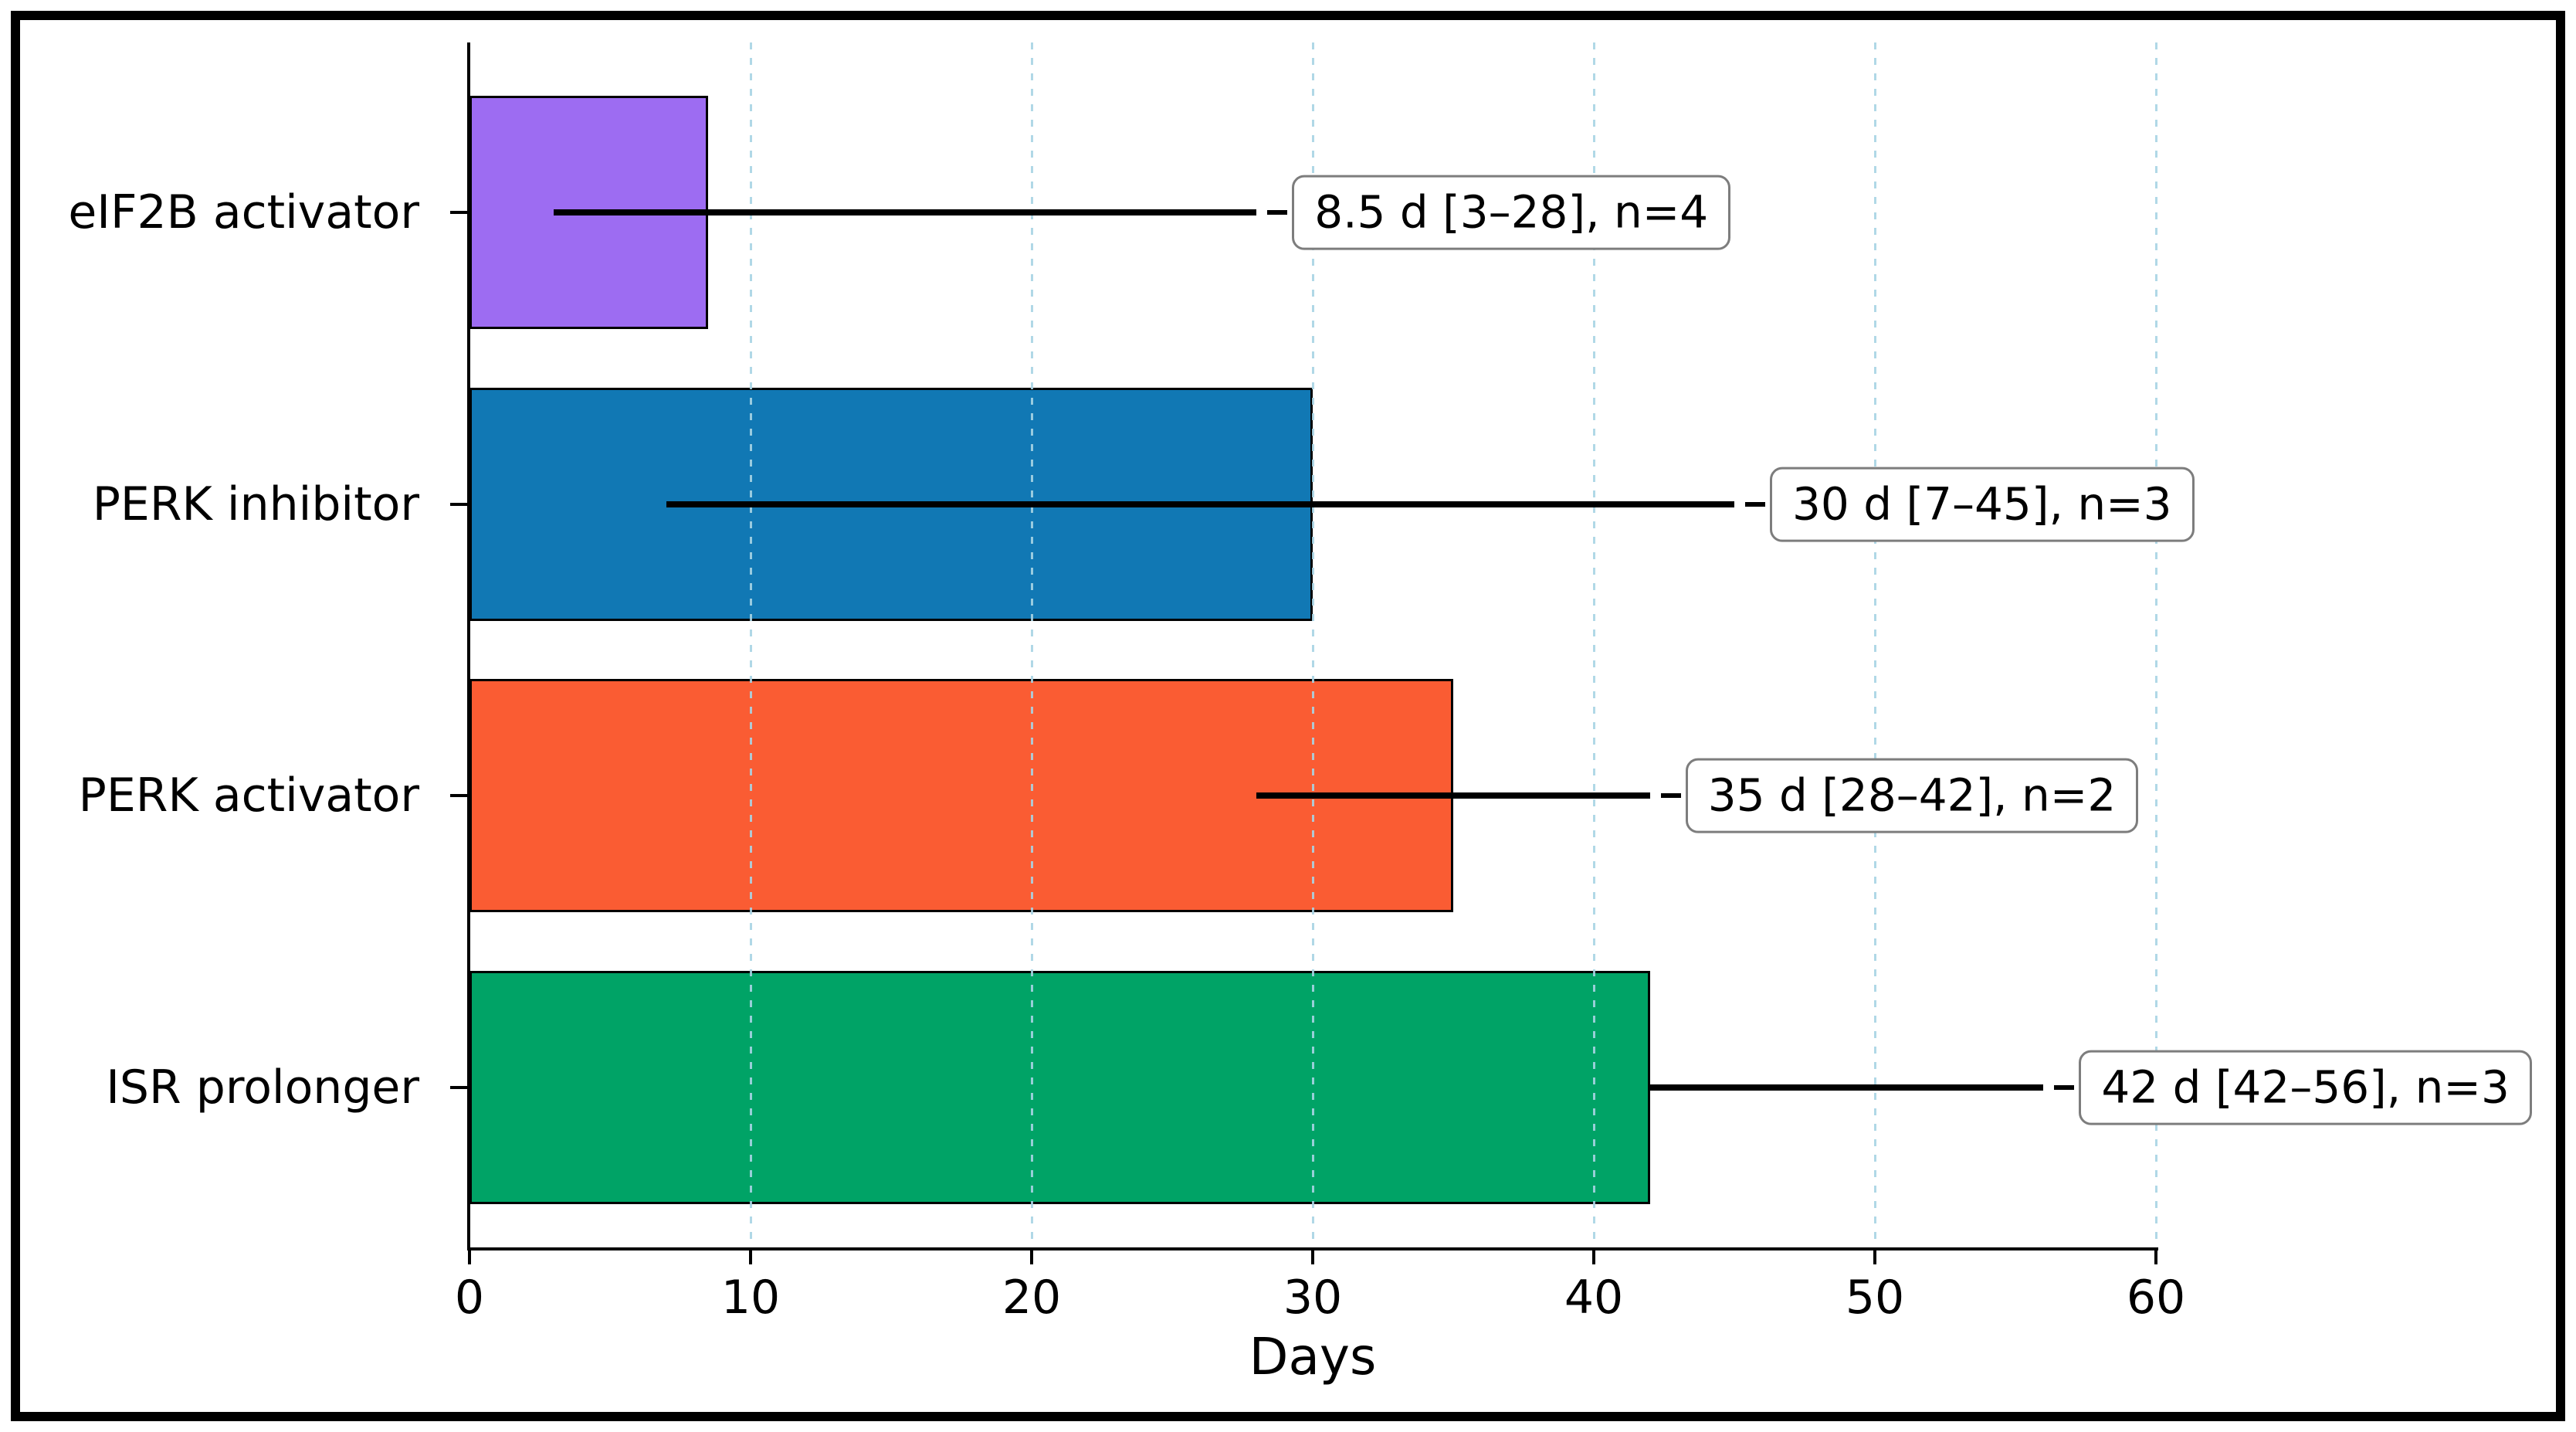 This screenshot has height=1432, width=2576. What do you see at coordinates (1313, 1298) in the screenshot?
I see `x-tick-label-30: 30` at bounding box center [1313, 1298].